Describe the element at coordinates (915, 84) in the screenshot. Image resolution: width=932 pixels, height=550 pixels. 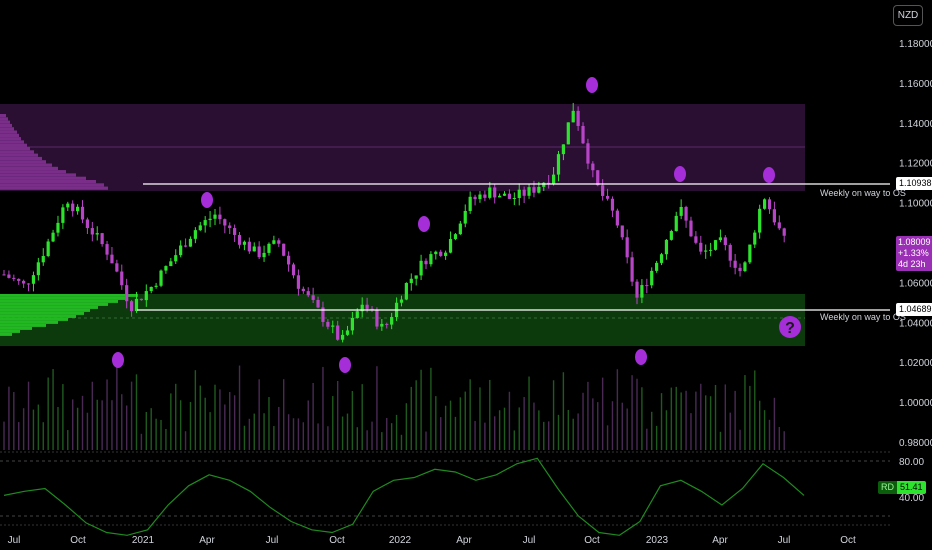
I see `y-tick: 1.16000` at that location.